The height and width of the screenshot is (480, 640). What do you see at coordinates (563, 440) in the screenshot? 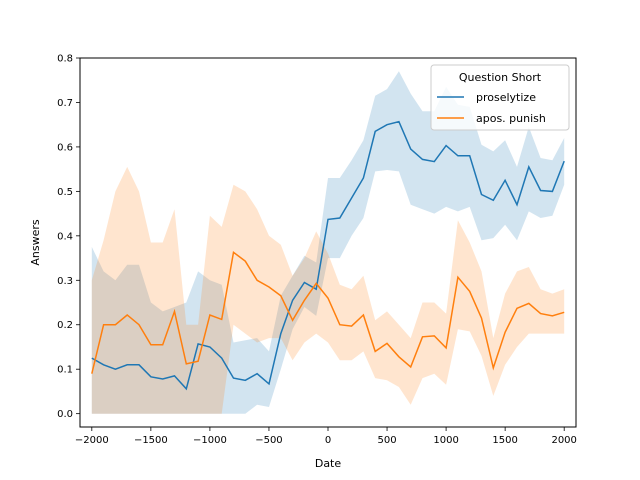
I see `x-tick-label: 2000` at bounding box center [563, 440].